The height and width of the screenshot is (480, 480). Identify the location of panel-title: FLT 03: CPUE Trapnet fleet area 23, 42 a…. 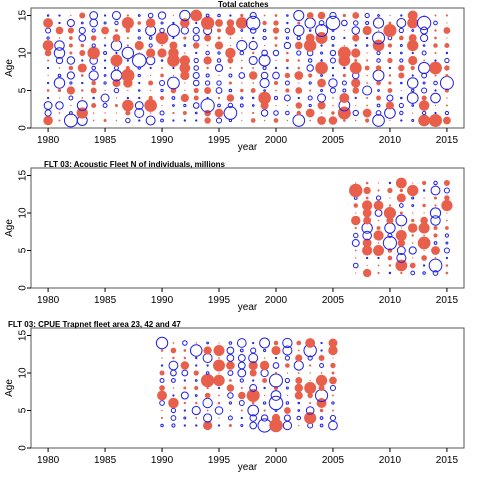
(94, 324).